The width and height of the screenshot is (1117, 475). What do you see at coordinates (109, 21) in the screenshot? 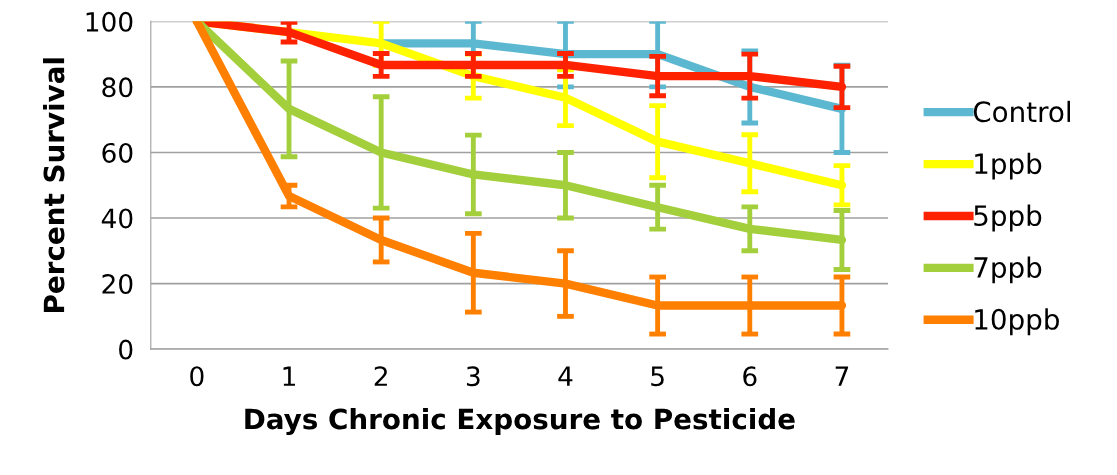
I see `y-tick-label: 100` at bounding box center [109, 21].